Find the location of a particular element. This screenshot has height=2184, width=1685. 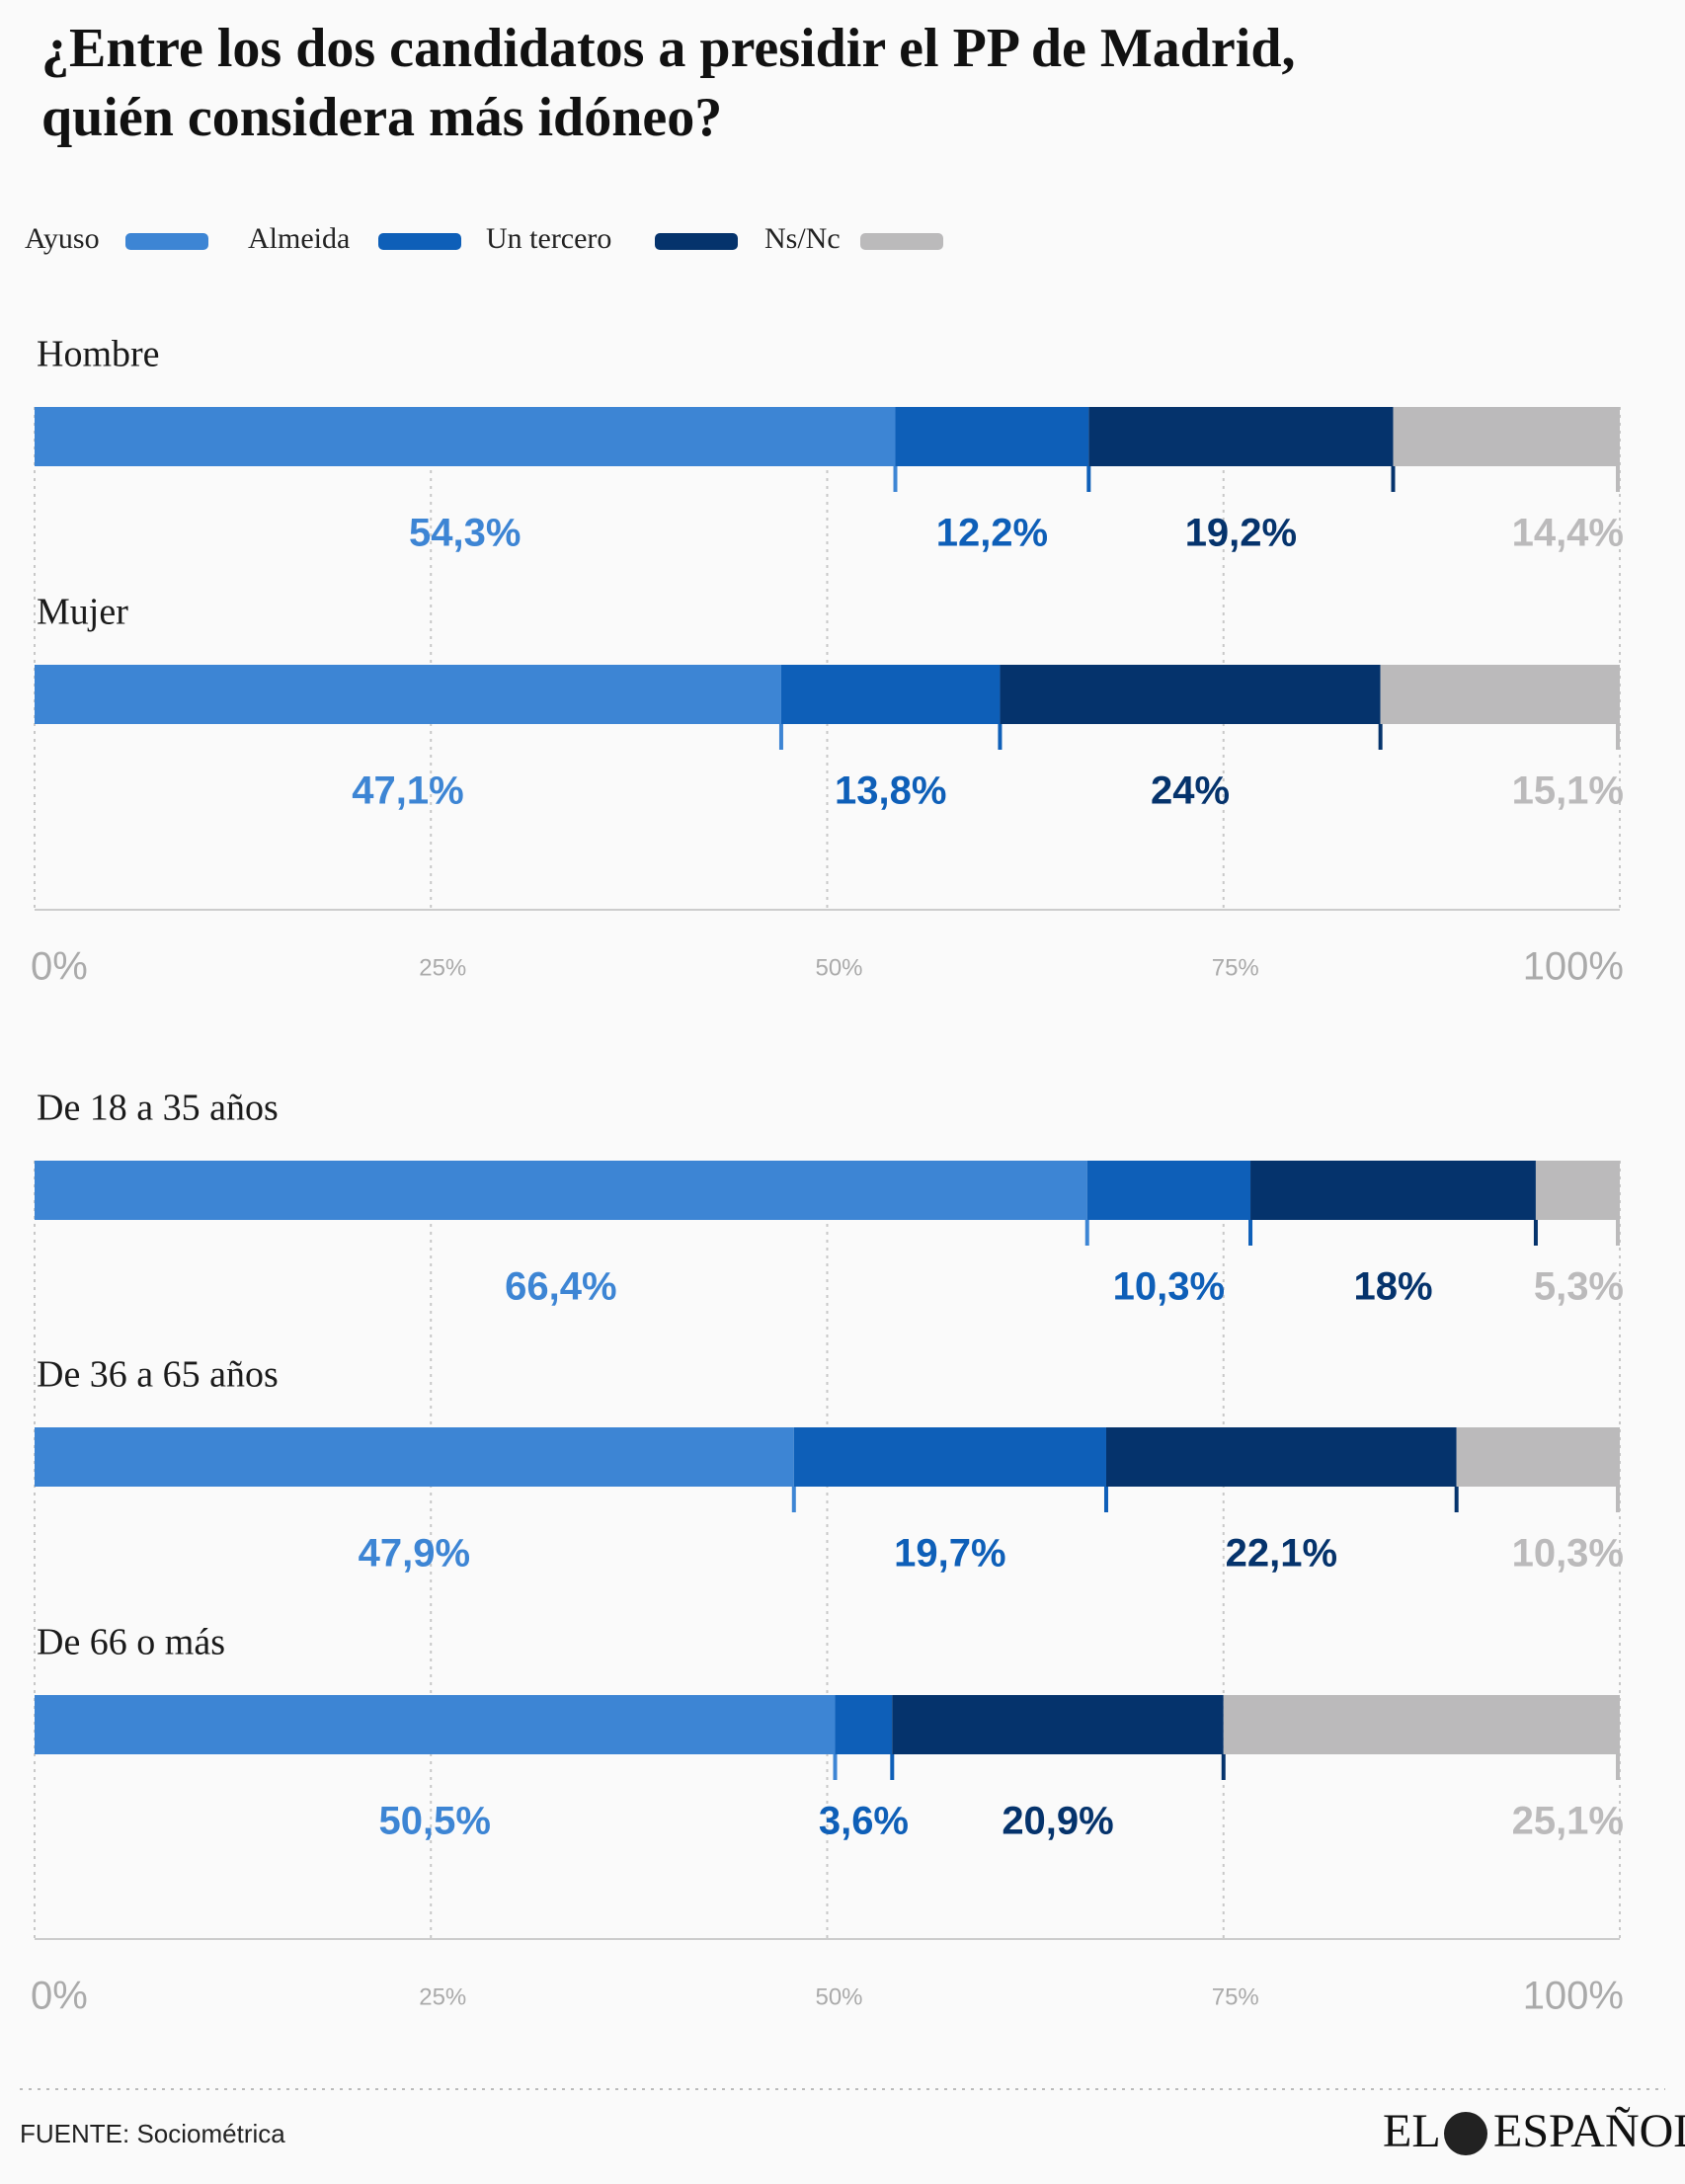

row-label: De 36 a 65 años is located at coordinates (158, 1375).